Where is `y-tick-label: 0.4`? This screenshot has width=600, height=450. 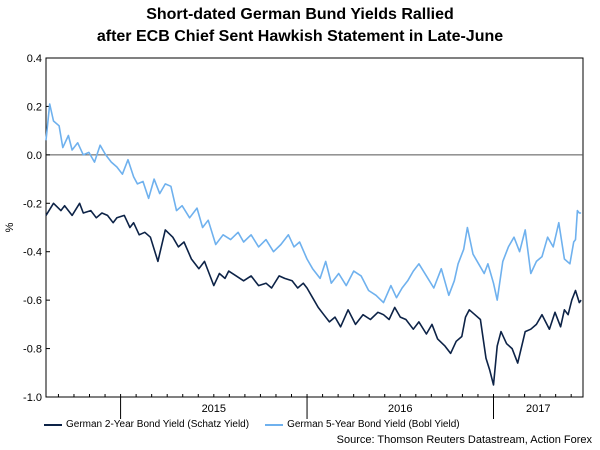
y-tick-label: 0.4 is located at coordinates (34, 59).